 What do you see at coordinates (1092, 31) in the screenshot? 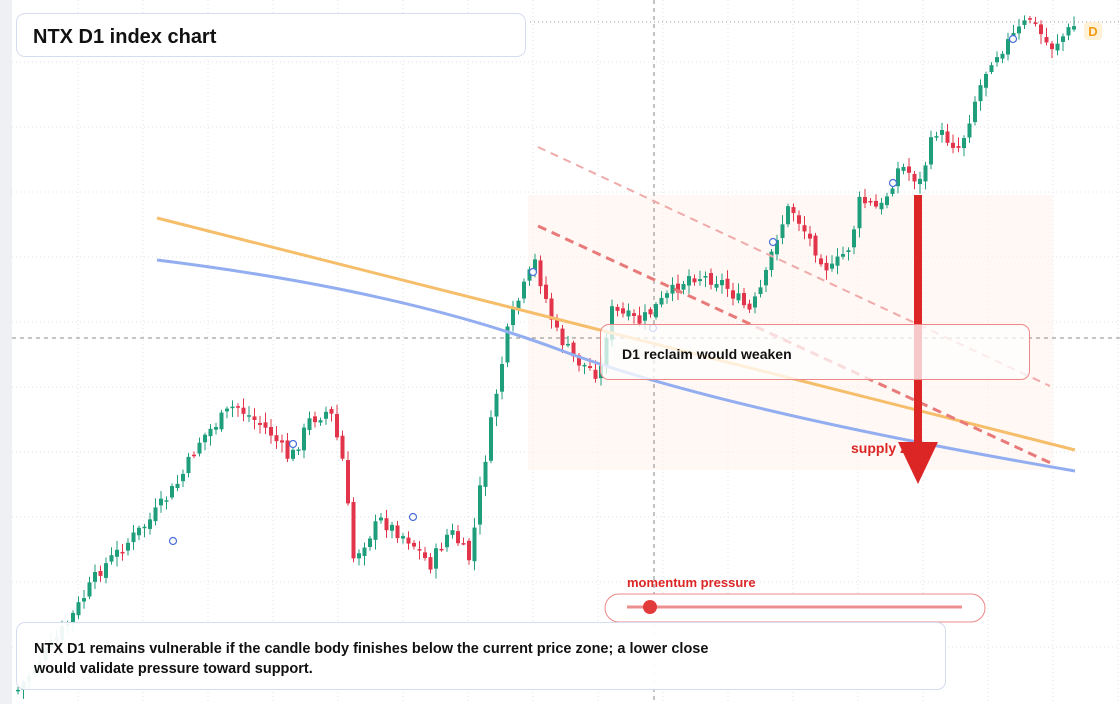
I see `badge: D` at bounding box center [1092, 31].